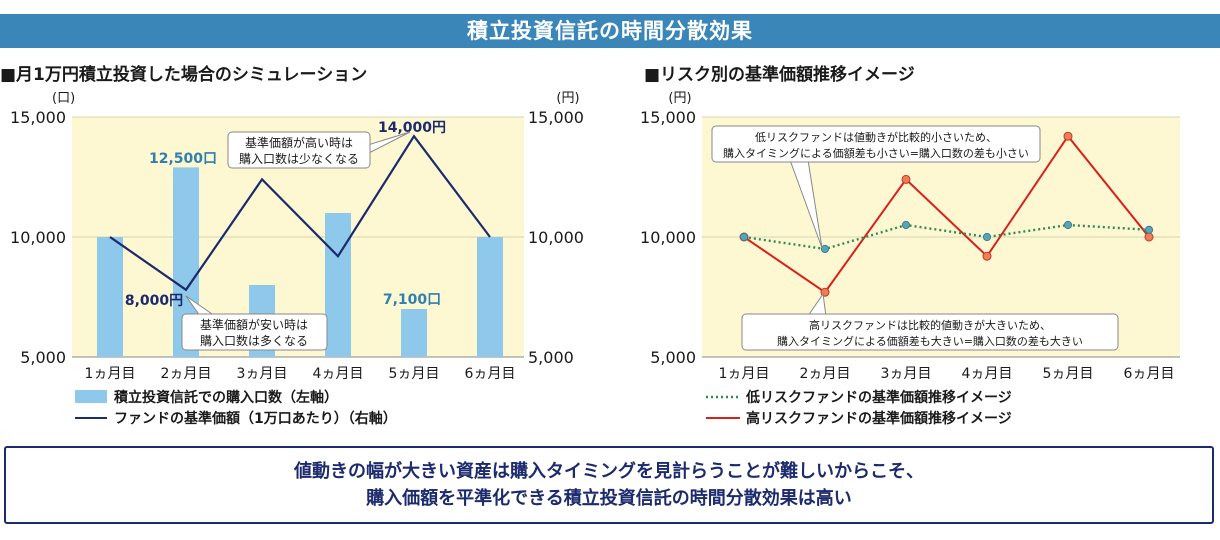 The image size is (1220, 540). Describe the element at coordinates (551, 357) in the screenshot. I see `right-axis-tick-label: 5,000` at that location.